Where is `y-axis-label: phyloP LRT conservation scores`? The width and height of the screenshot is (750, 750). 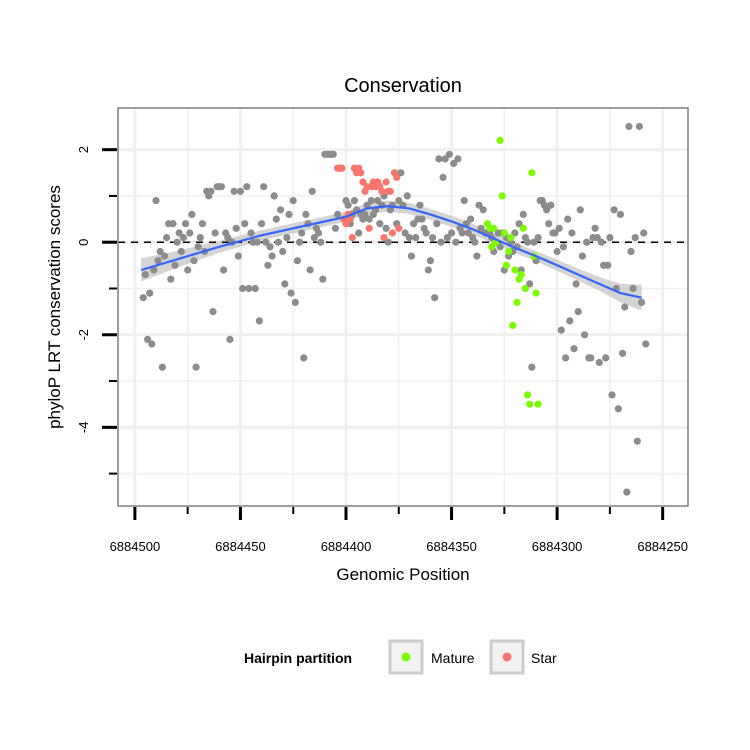 y-axis-label: phyloP LRT conservation scores is located at coordinates (54, 307).